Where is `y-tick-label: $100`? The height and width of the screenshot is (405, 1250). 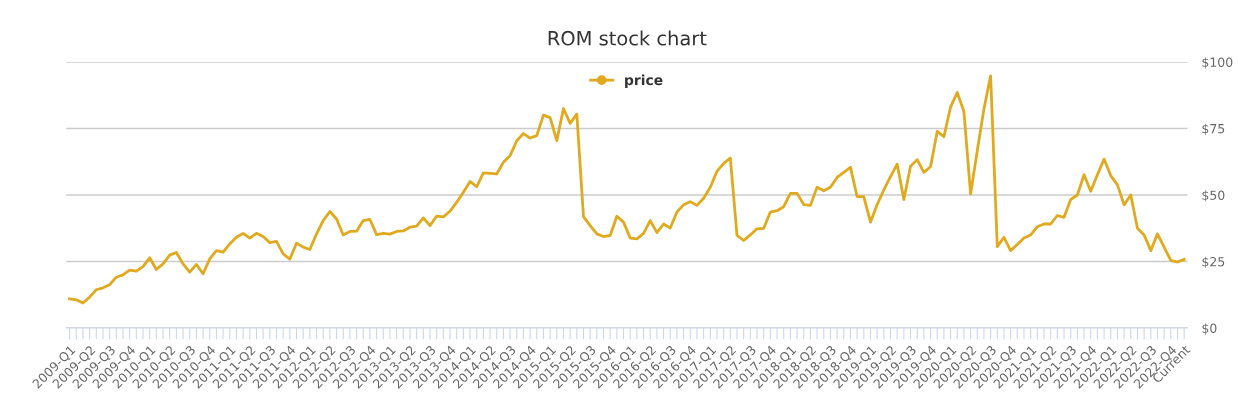
y-tick-label: $100 is located at coordinates (1217, 63).